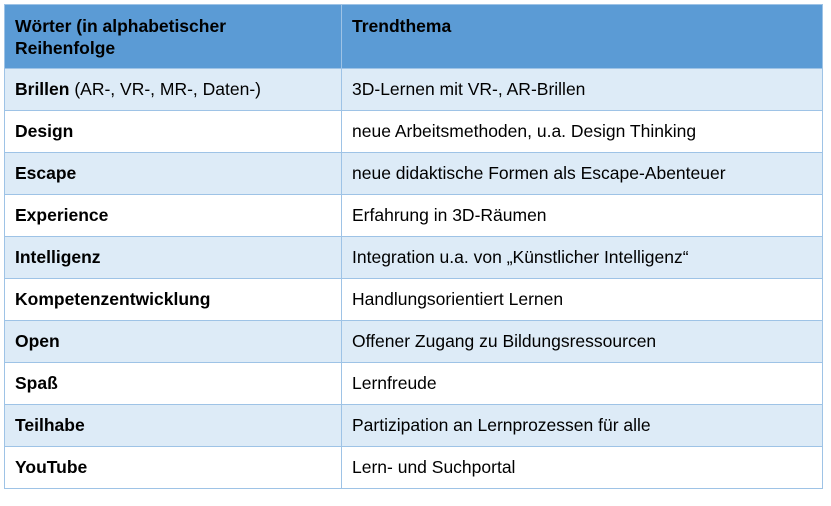 This screenshot has height=506, width=831. What do you see at coordinates (44, 131) in the screenshot?
I see `word-term: Design` at bounding box center [44, 131].